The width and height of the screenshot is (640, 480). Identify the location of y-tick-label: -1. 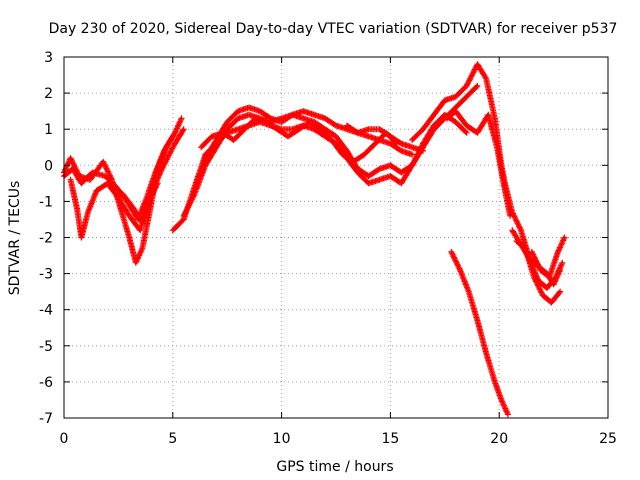
(46, 202).